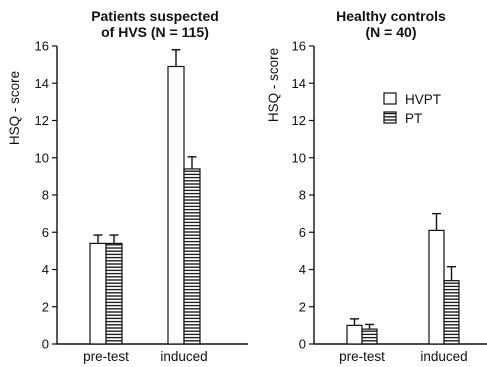 This screenshot has width=487, height=367. I want to click on left-x-category-label: pre-test, so click(106, 356).